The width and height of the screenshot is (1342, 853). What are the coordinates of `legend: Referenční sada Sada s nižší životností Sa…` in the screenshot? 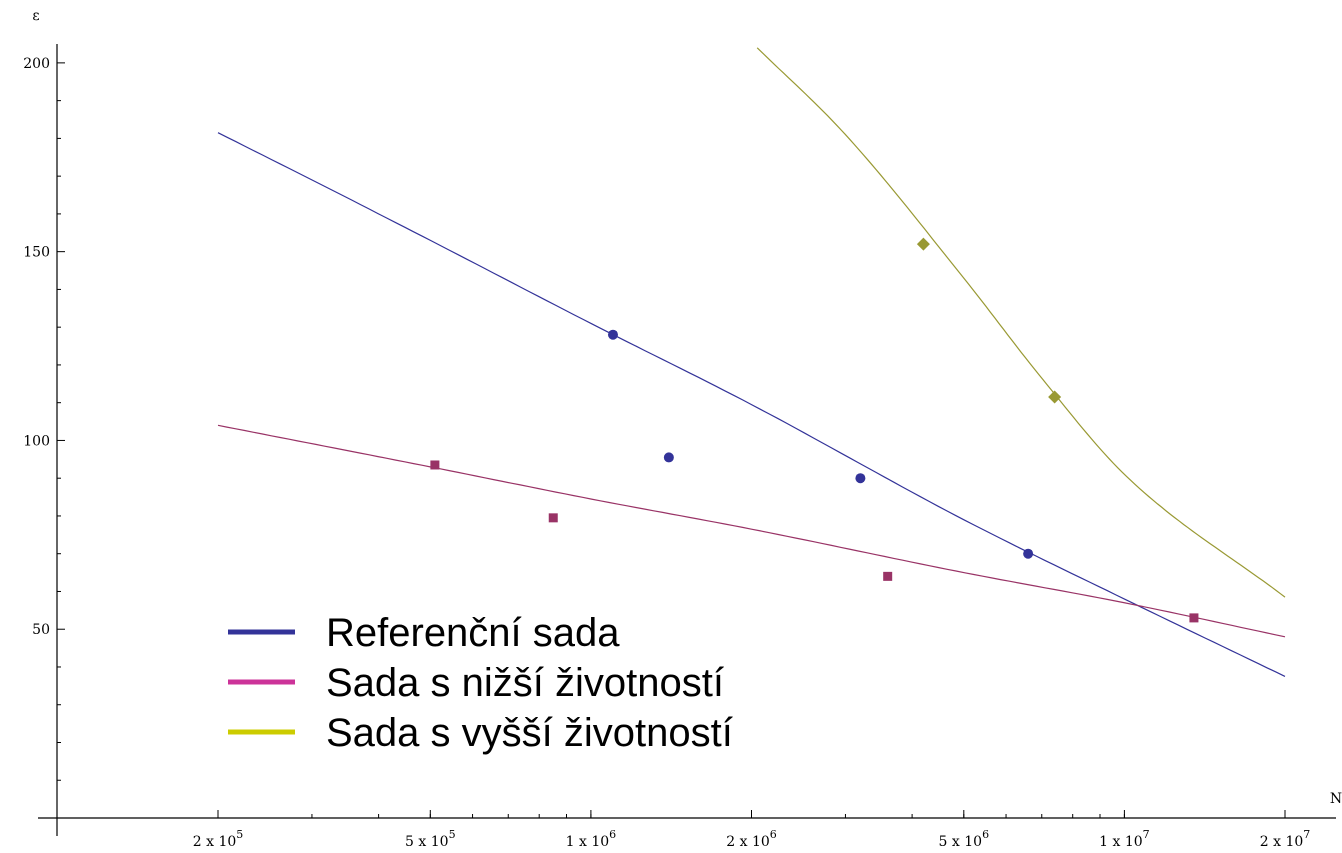 It's located at (480, 683).